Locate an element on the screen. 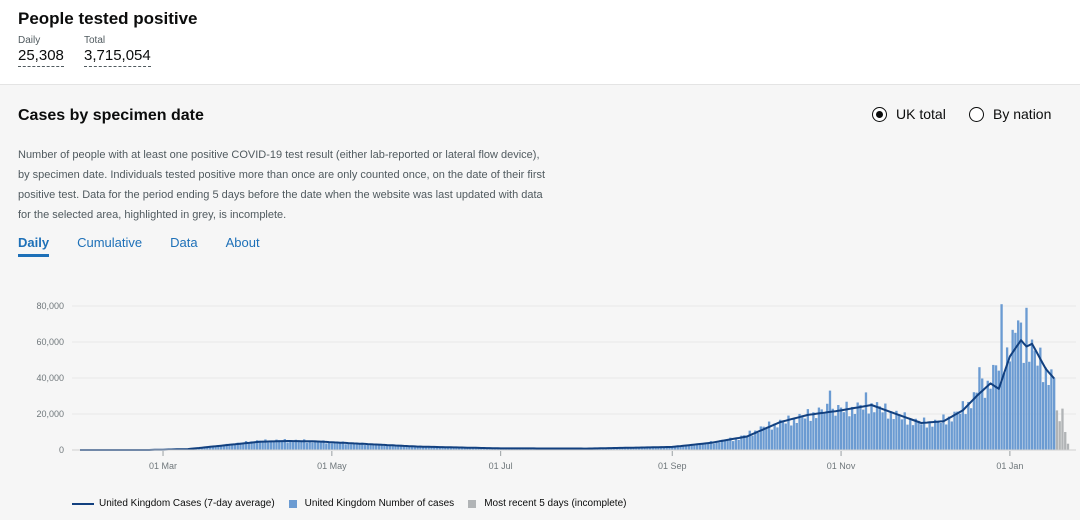 Image resolution: width=1080 pixels, height=520 pixels. radio-unselected-icon is located at coordinates (976, 114).